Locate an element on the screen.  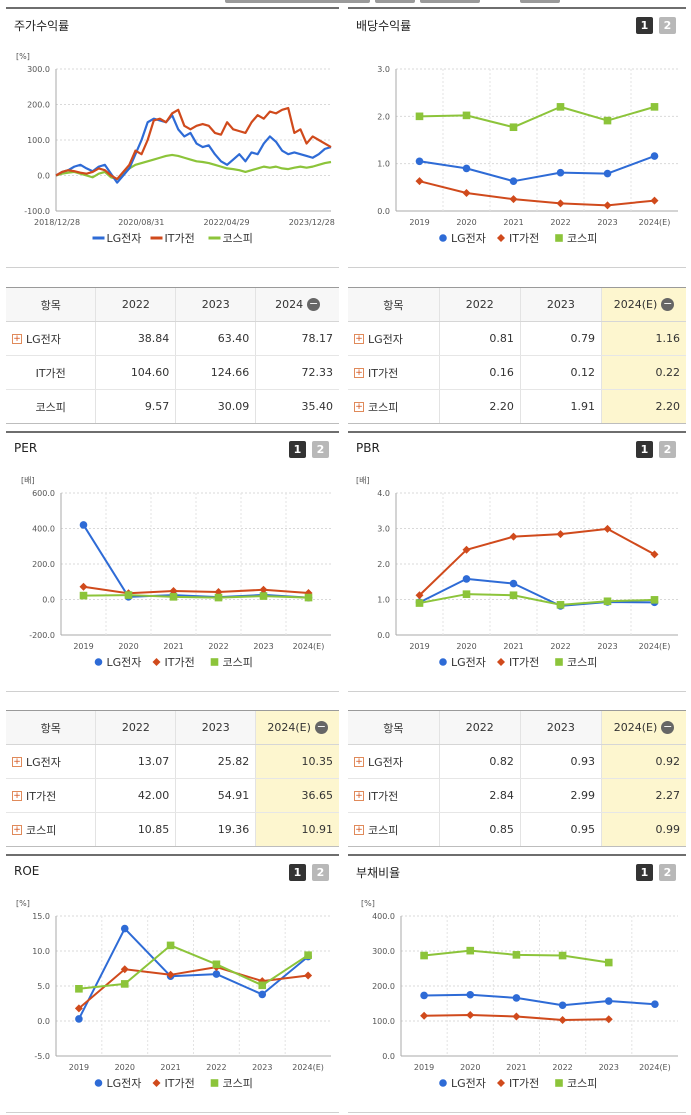
table-cell: 0.22 is located at coordinates (643, 372).